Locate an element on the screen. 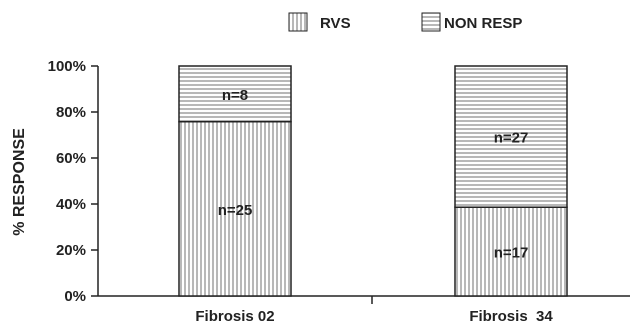 The width and height of the screenshot is (642, 326). data-label: n=8 is located at coordinates (235, 95).